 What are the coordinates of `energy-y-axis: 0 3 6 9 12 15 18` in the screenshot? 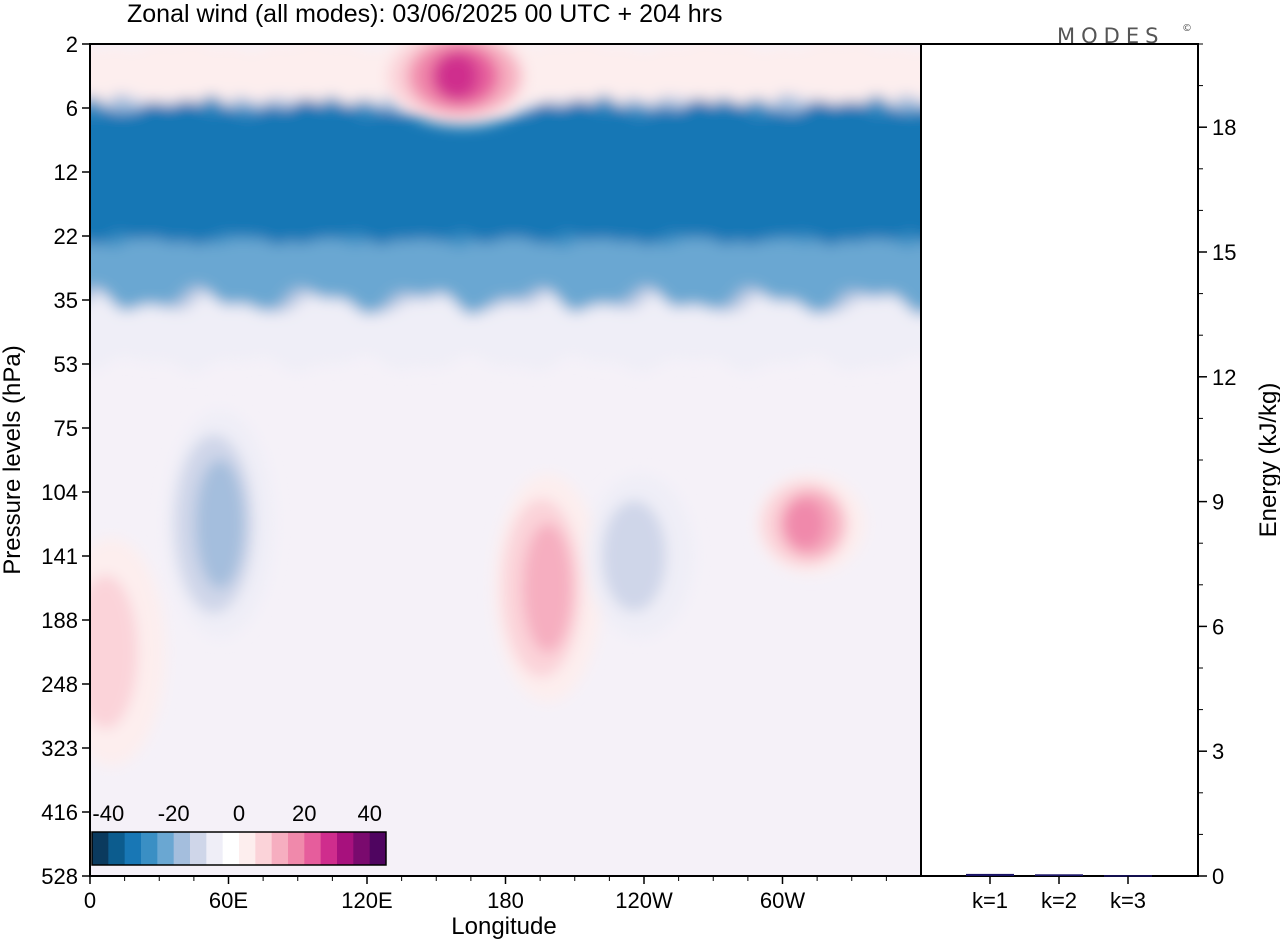 It's located at (1217, 466).